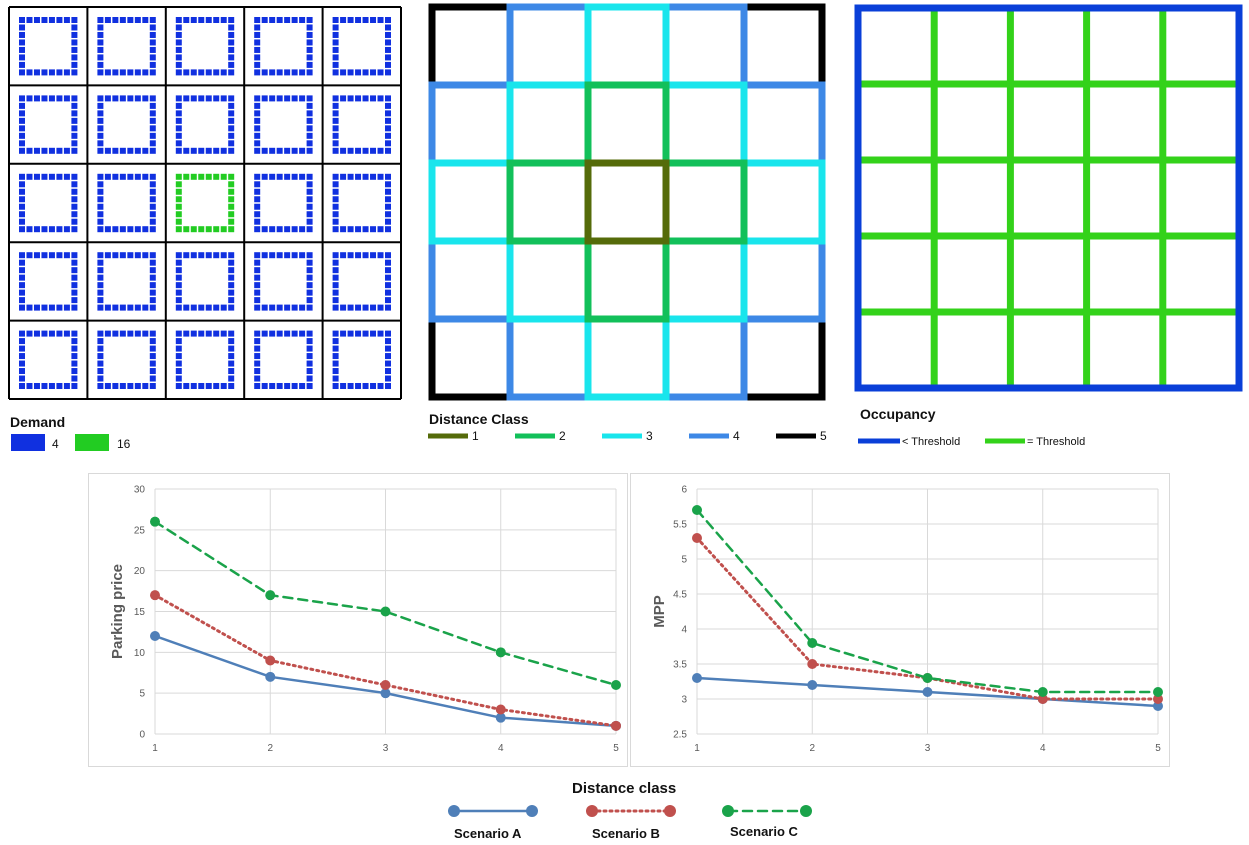  What do you see at coordinates (931, 442) in the screenshot?
I see `occupancy-legend-label-below: < Threshold` at bounding box center [931, 442].